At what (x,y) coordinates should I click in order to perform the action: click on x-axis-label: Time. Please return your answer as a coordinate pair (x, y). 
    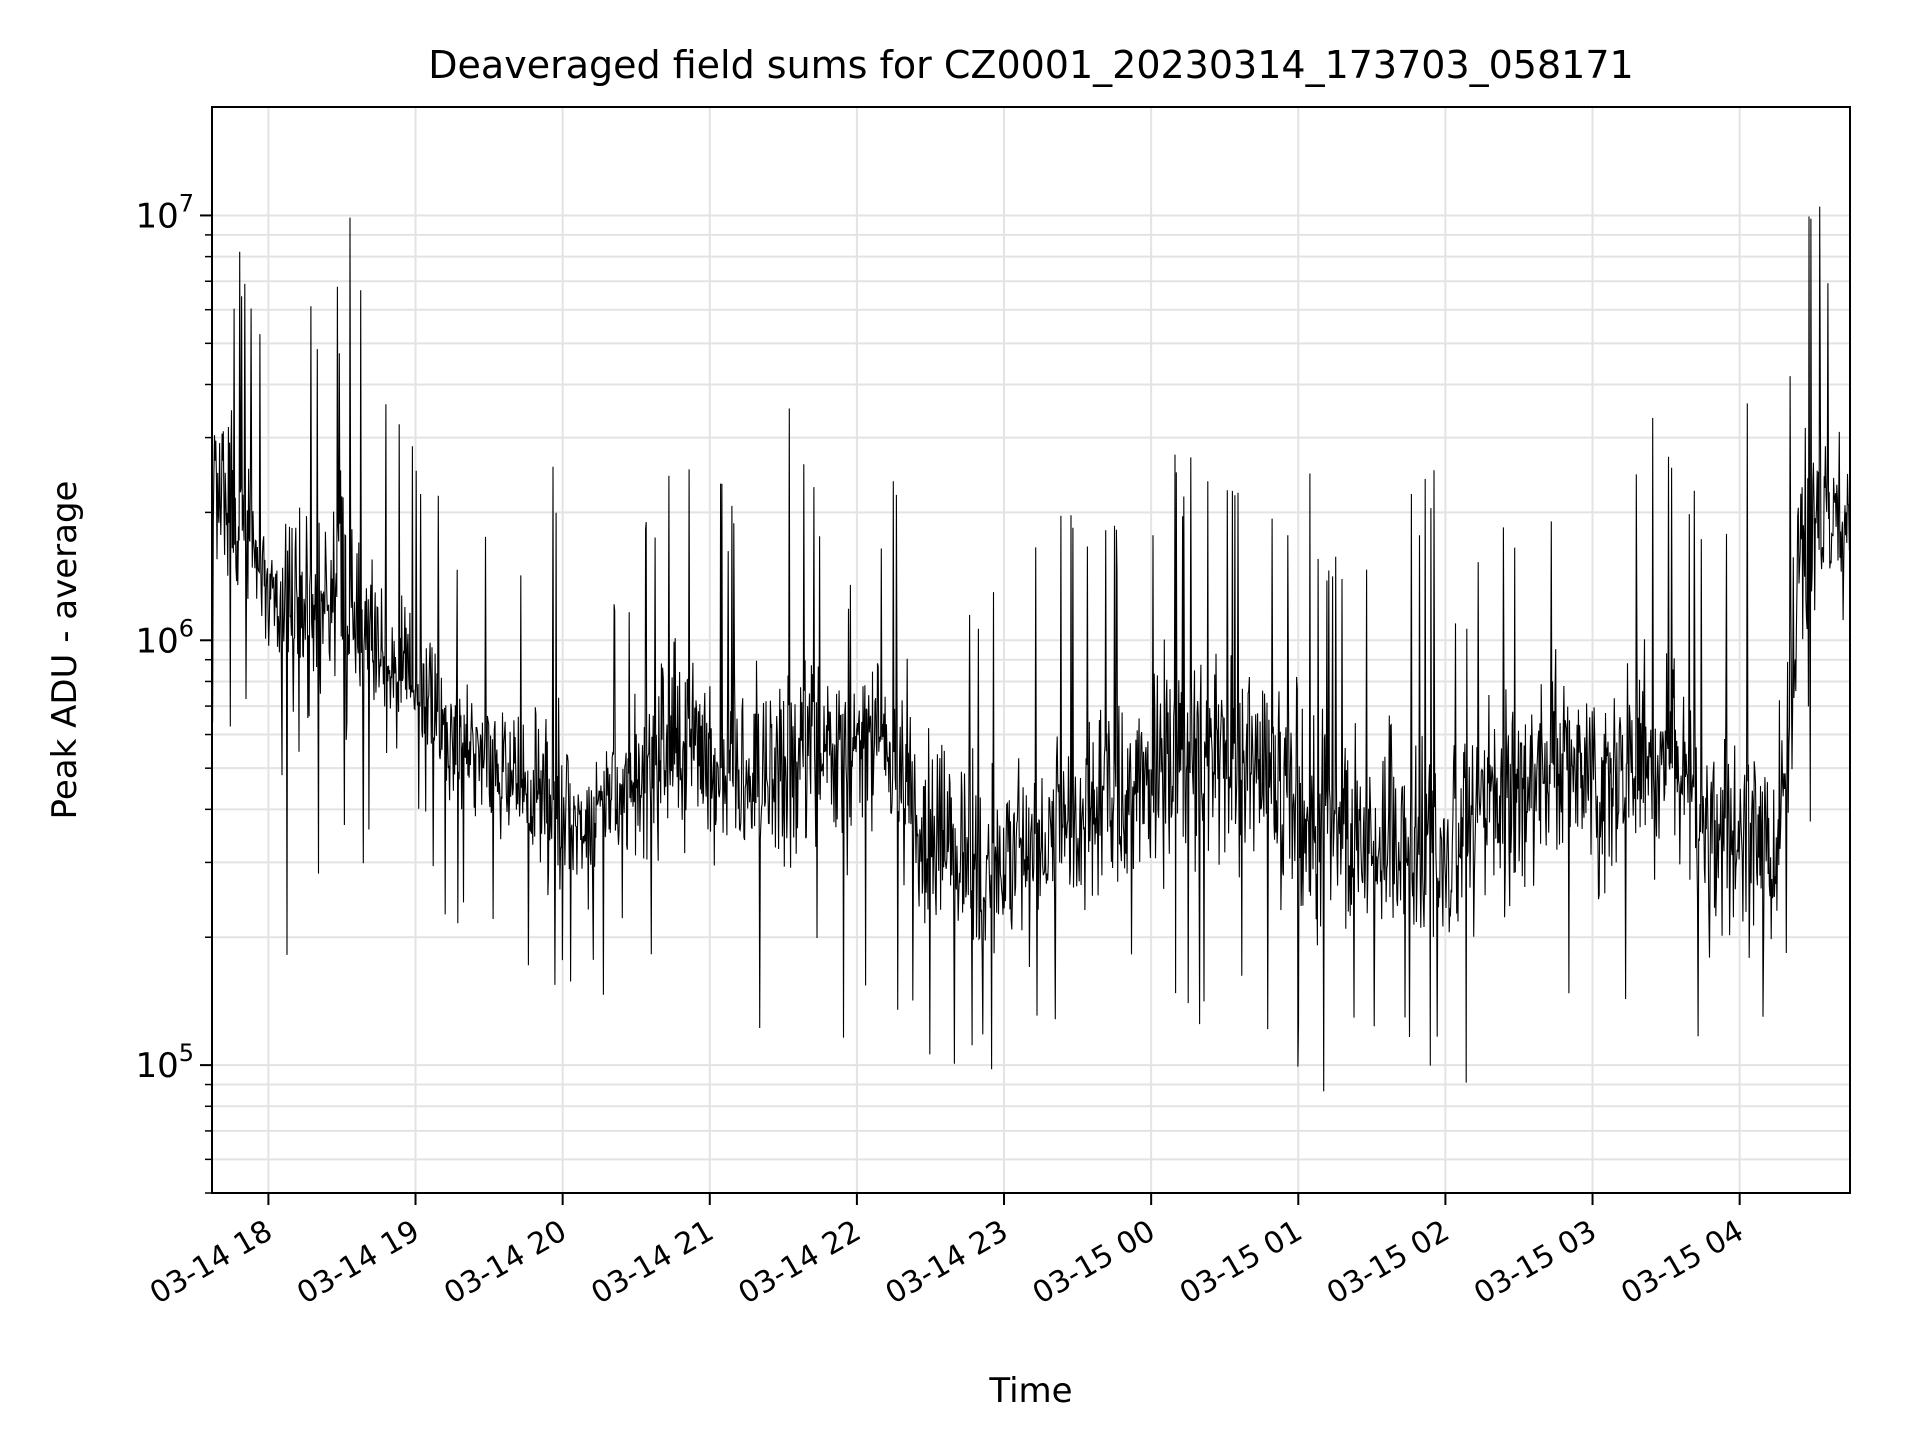
    Looking at the image, I should click on (1030, 1391).